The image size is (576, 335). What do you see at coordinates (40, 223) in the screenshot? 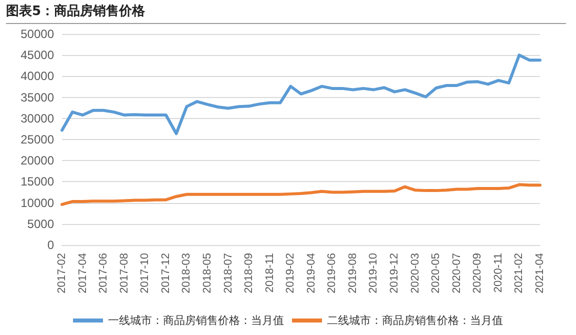
I see `y-tick-label: 5000` at bounding box center [40, 223].